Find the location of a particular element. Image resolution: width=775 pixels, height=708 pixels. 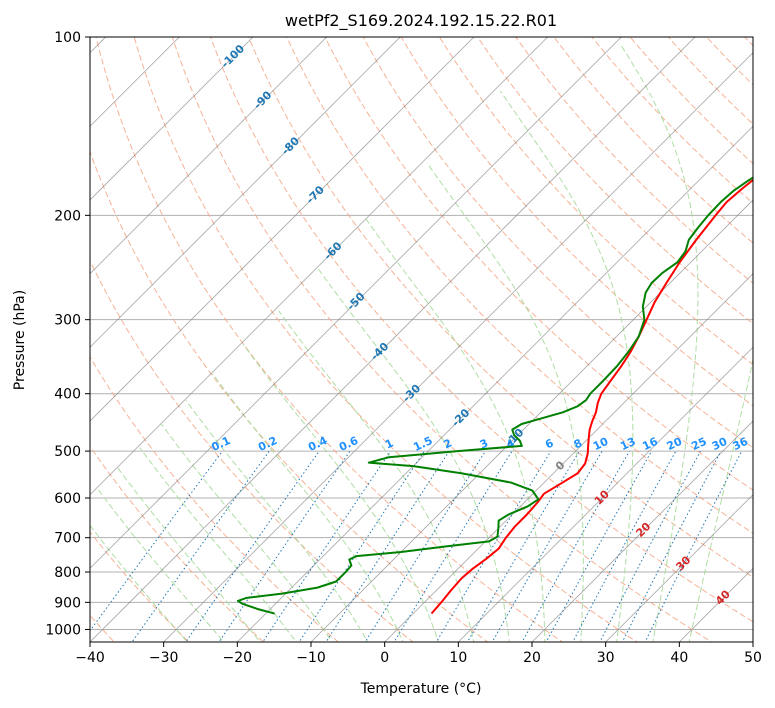

x-tick-label: −30 is located at coordinates (164, 658).